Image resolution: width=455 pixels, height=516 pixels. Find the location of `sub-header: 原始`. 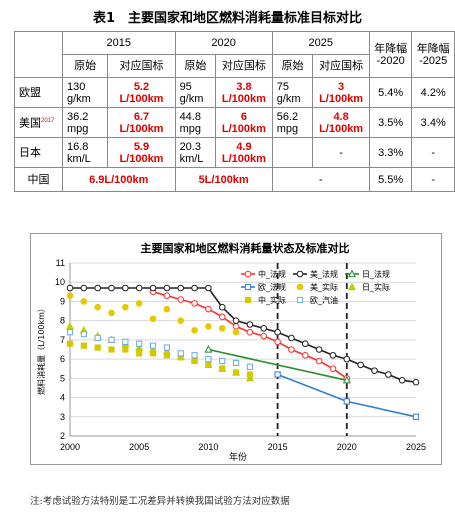

sub-header: 原始 is located at coordinates (85, 66).